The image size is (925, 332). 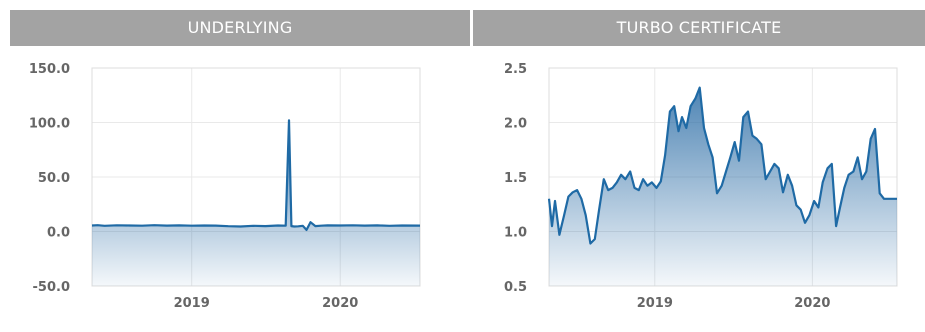 I want to click on y-tick-label: -50.0, so click(x=51, y=287).